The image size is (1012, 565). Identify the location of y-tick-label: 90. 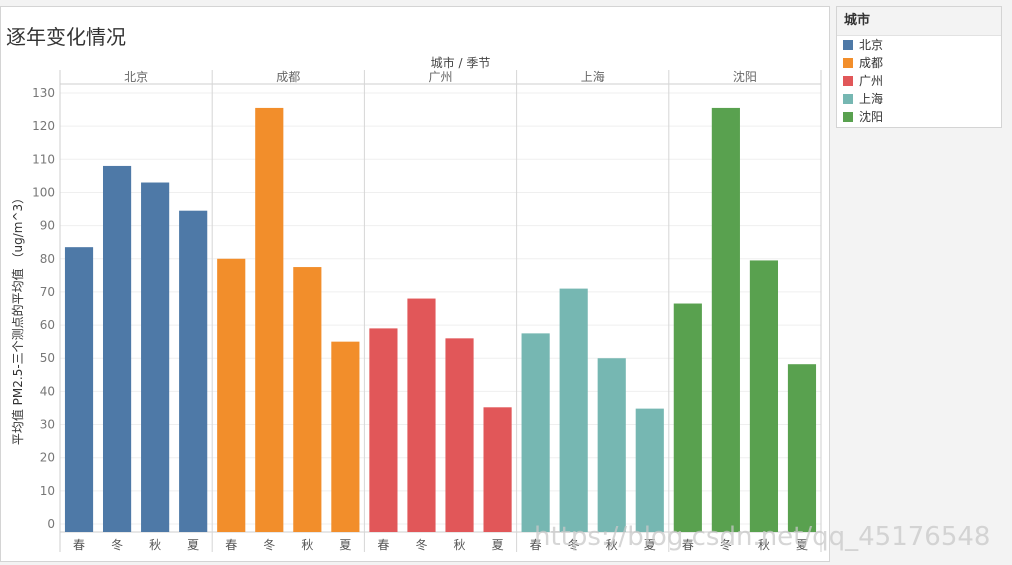
(47, 226).